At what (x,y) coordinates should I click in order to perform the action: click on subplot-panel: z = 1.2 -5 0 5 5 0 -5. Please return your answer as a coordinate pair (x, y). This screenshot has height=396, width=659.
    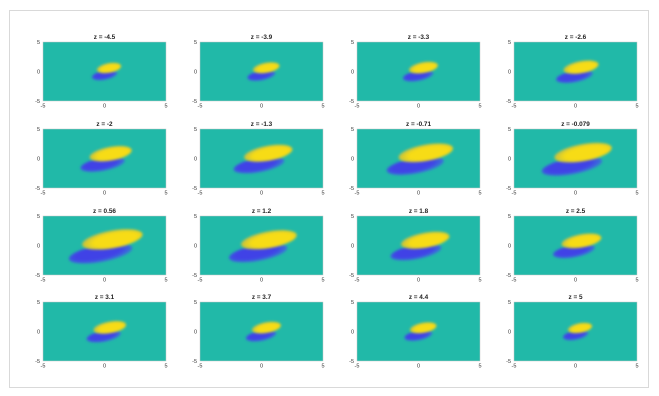
    Looking at the image, I should click on (258, 246).